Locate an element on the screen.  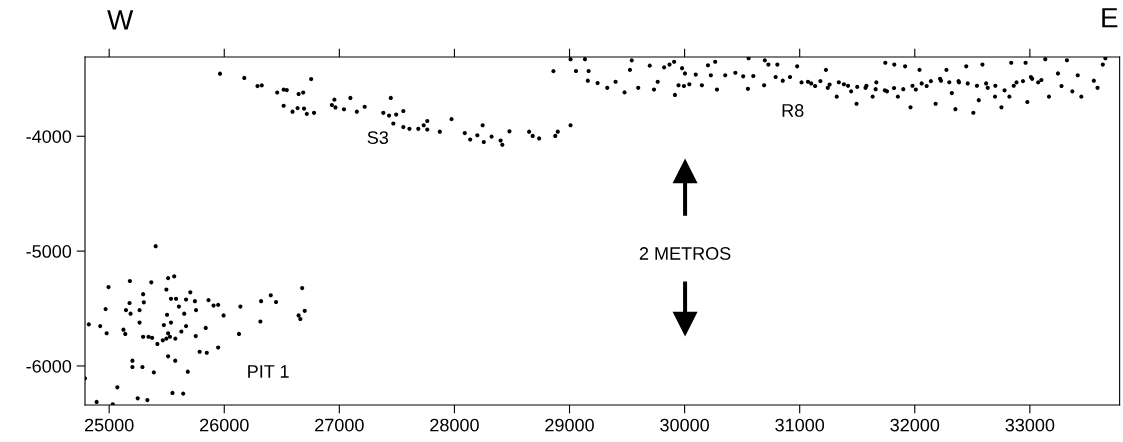
text: E is located at coordinates (1110, 18).